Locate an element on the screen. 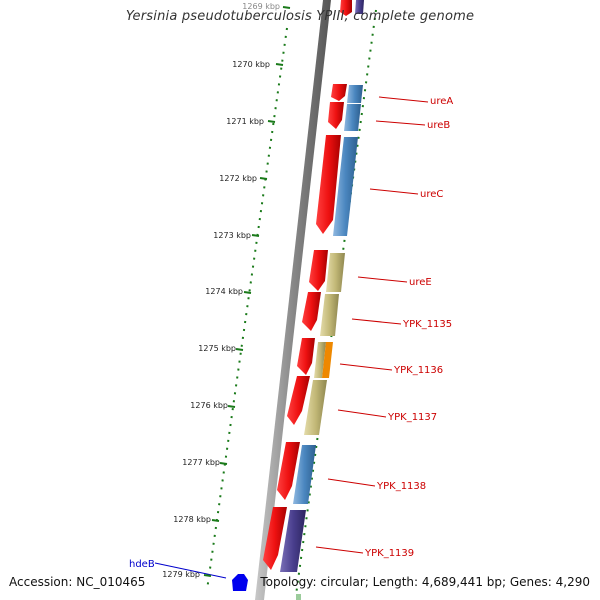 This screenshot has width=600, height=600. hdeB-cds-arrow is located at coordinates (240, 582).